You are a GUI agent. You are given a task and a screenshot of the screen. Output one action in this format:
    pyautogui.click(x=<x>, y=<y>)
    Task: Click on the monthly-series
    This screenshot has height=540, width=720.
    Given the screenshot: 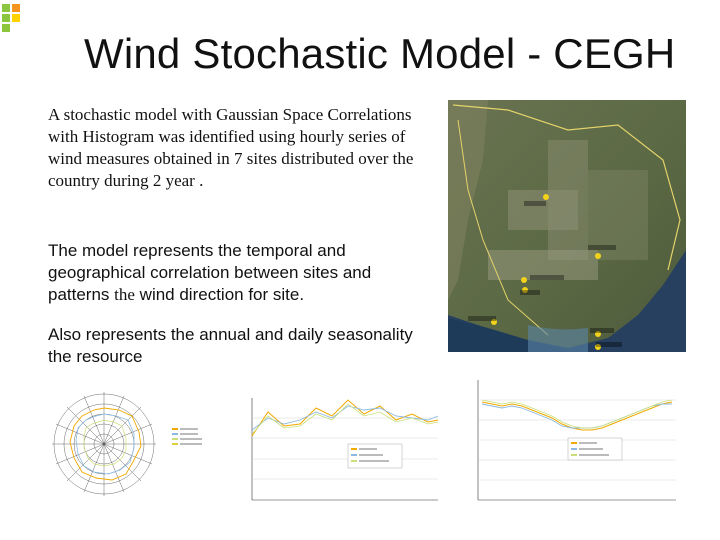 What is the action you would take?
    pyautogui.click(x=345, y=418)
    